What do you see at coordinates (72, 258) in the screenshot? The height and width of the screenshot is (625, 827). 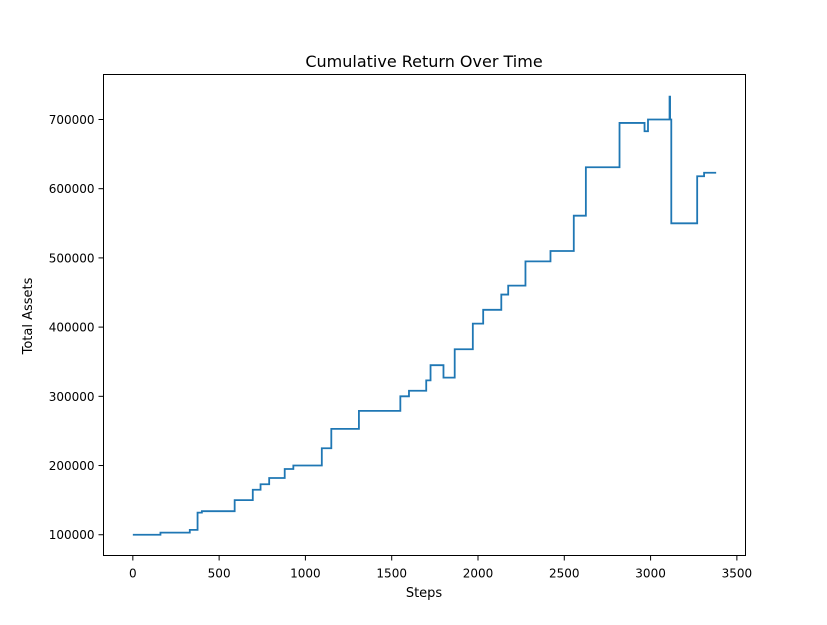 I see `y-tick-label: 500000` at bounding box center [72, 258].